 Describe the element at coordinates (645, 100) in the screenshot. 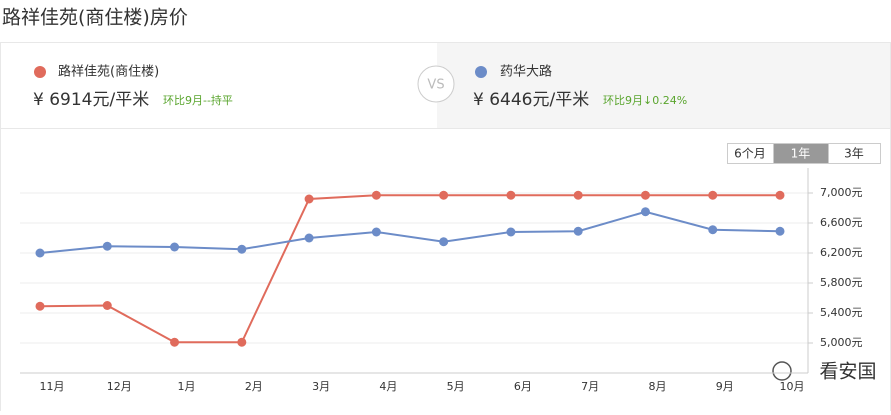

I see `change: 环比9月↓0.24%` at that location.